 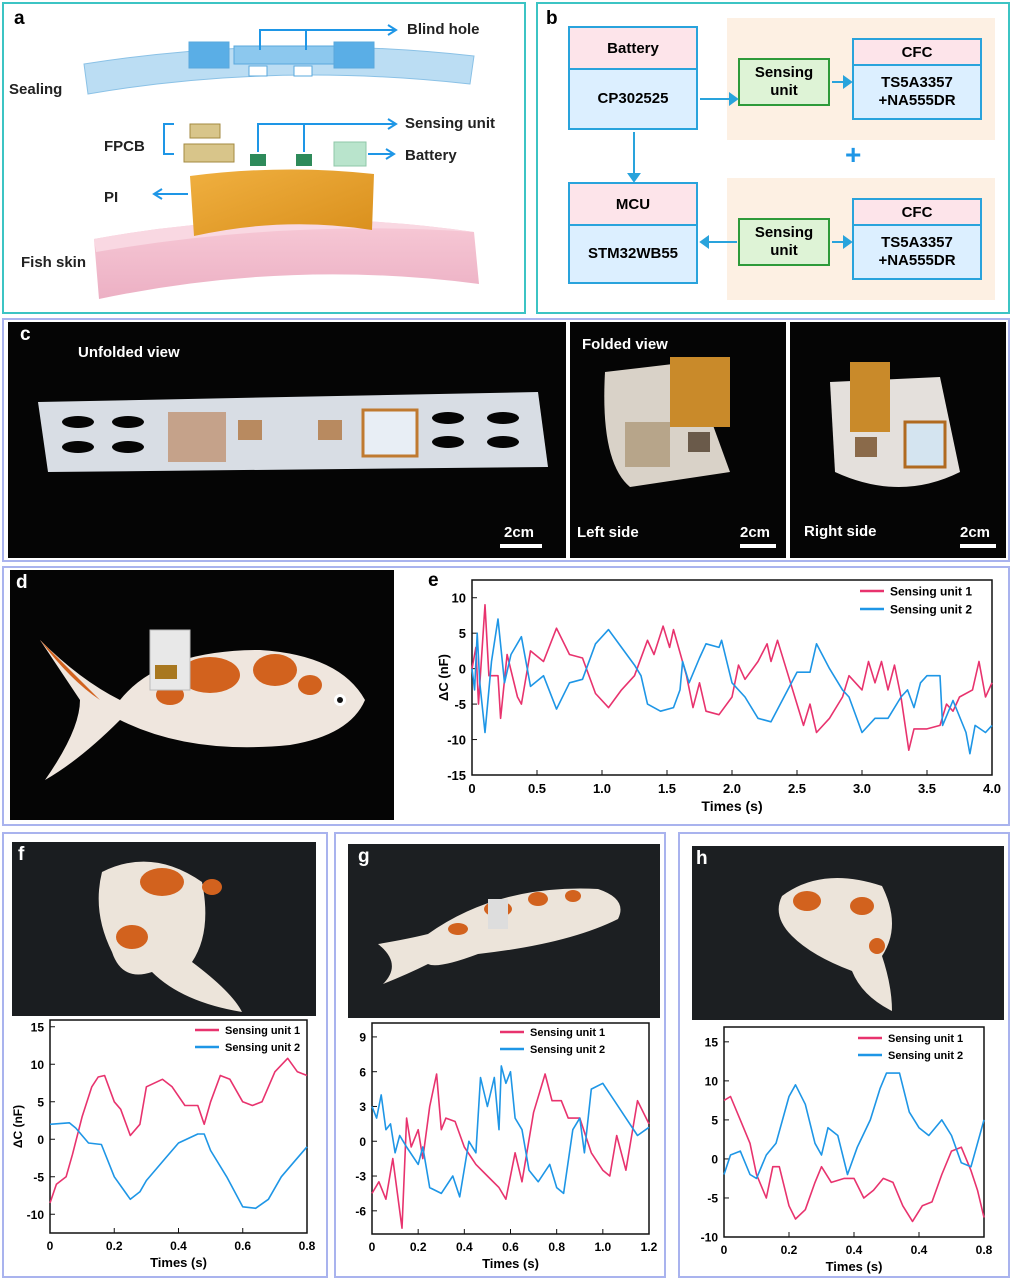 What do you see at coordinates (499, 936) in the screenshot?
I see `fish-swimming-image-g` at bounding box center [499, 936].